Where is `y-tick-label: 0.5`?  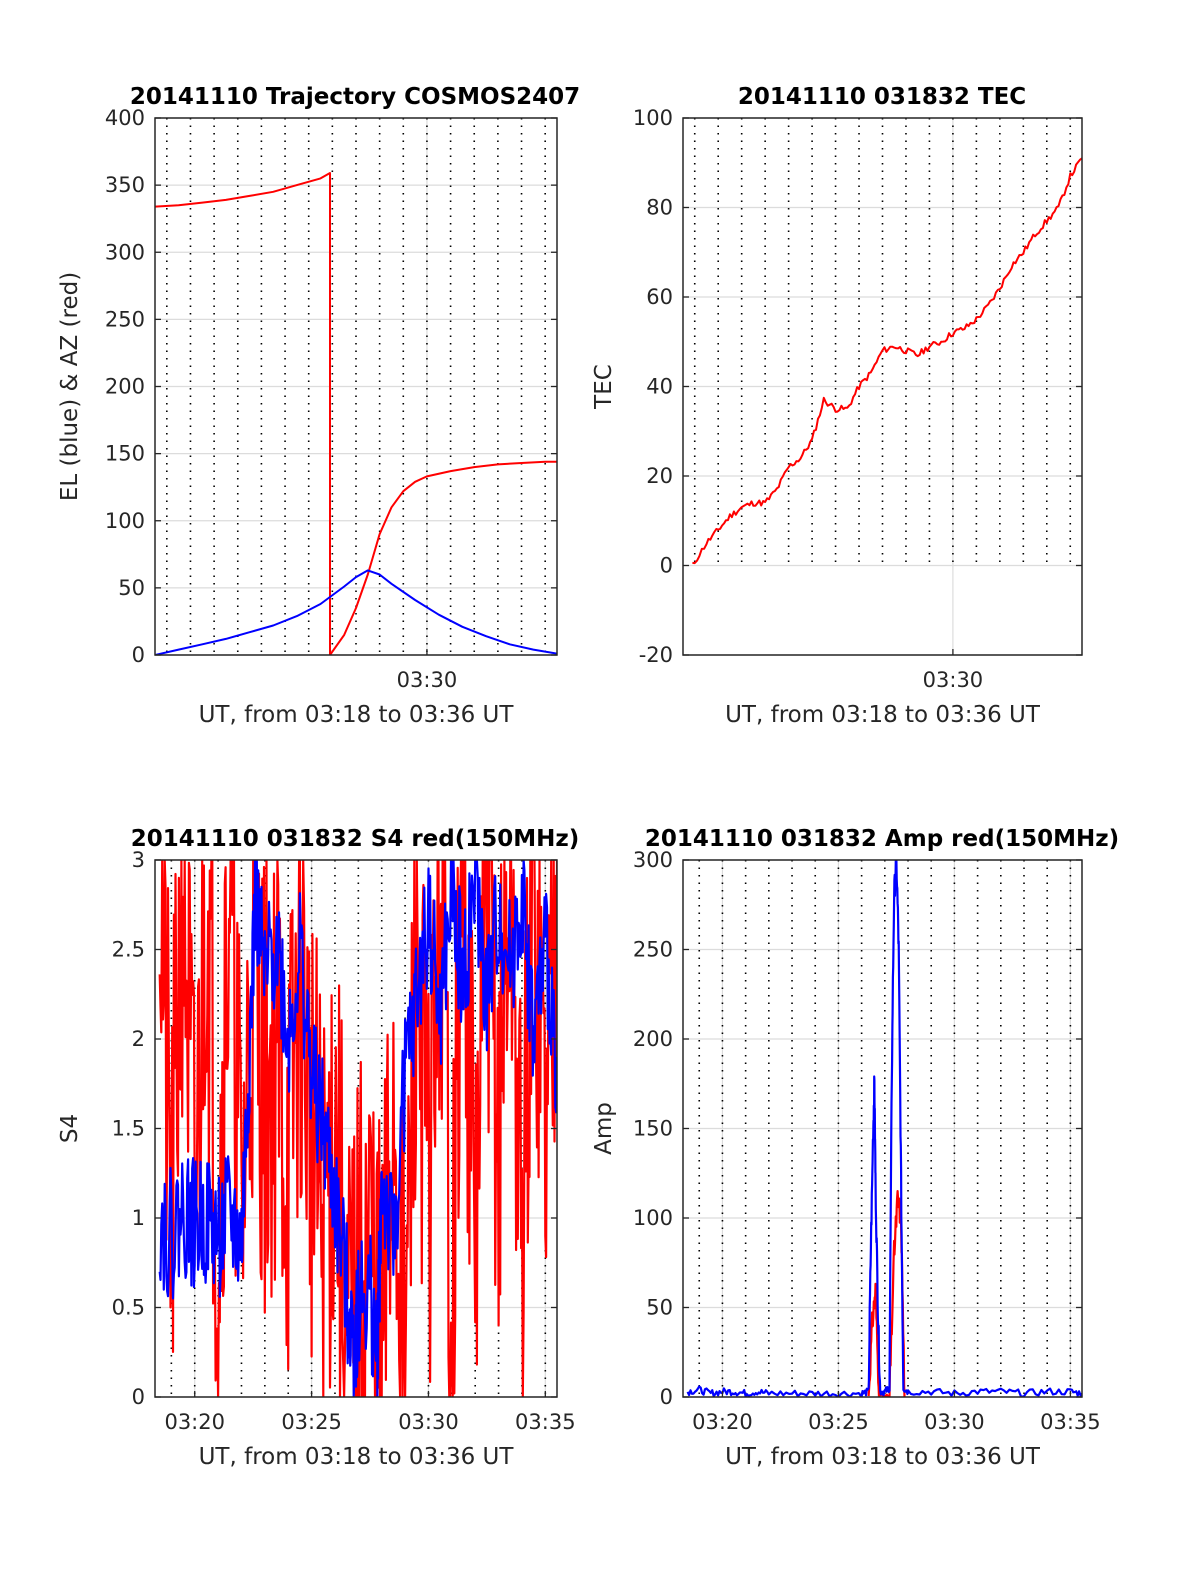
y-tick-label: 0.5 is located at coordinates (128, 1308).